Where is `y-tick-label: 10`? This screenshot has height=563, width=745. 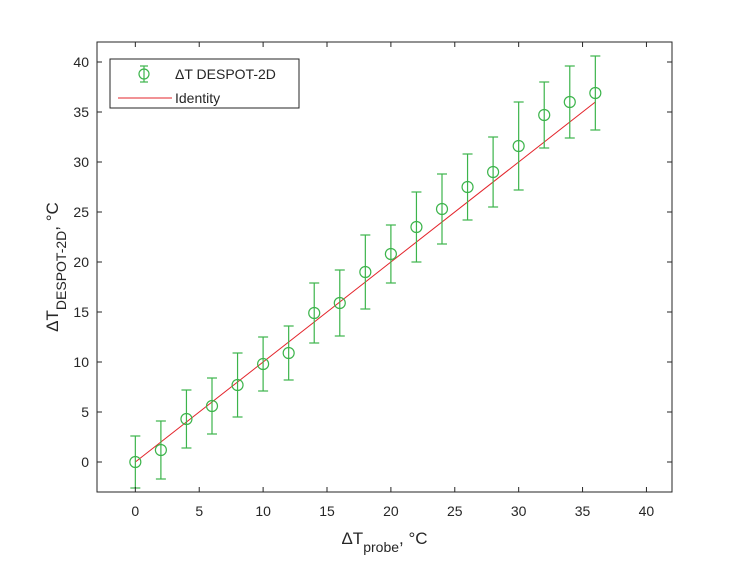
y-tick-label: 10 is located at coordinates (81, 362).